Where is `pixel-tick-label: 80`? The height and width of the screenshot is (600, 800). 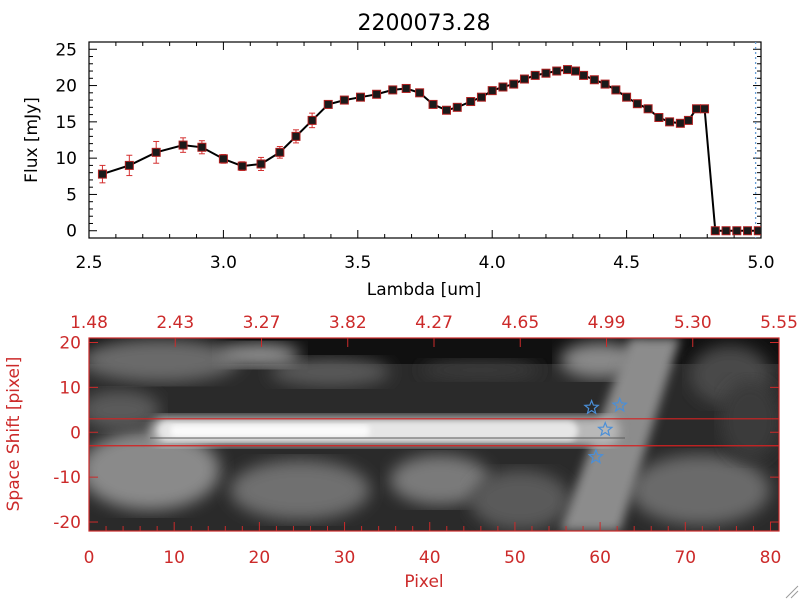
pixel-tick-label: 80 is located at coordinates (771, 558).